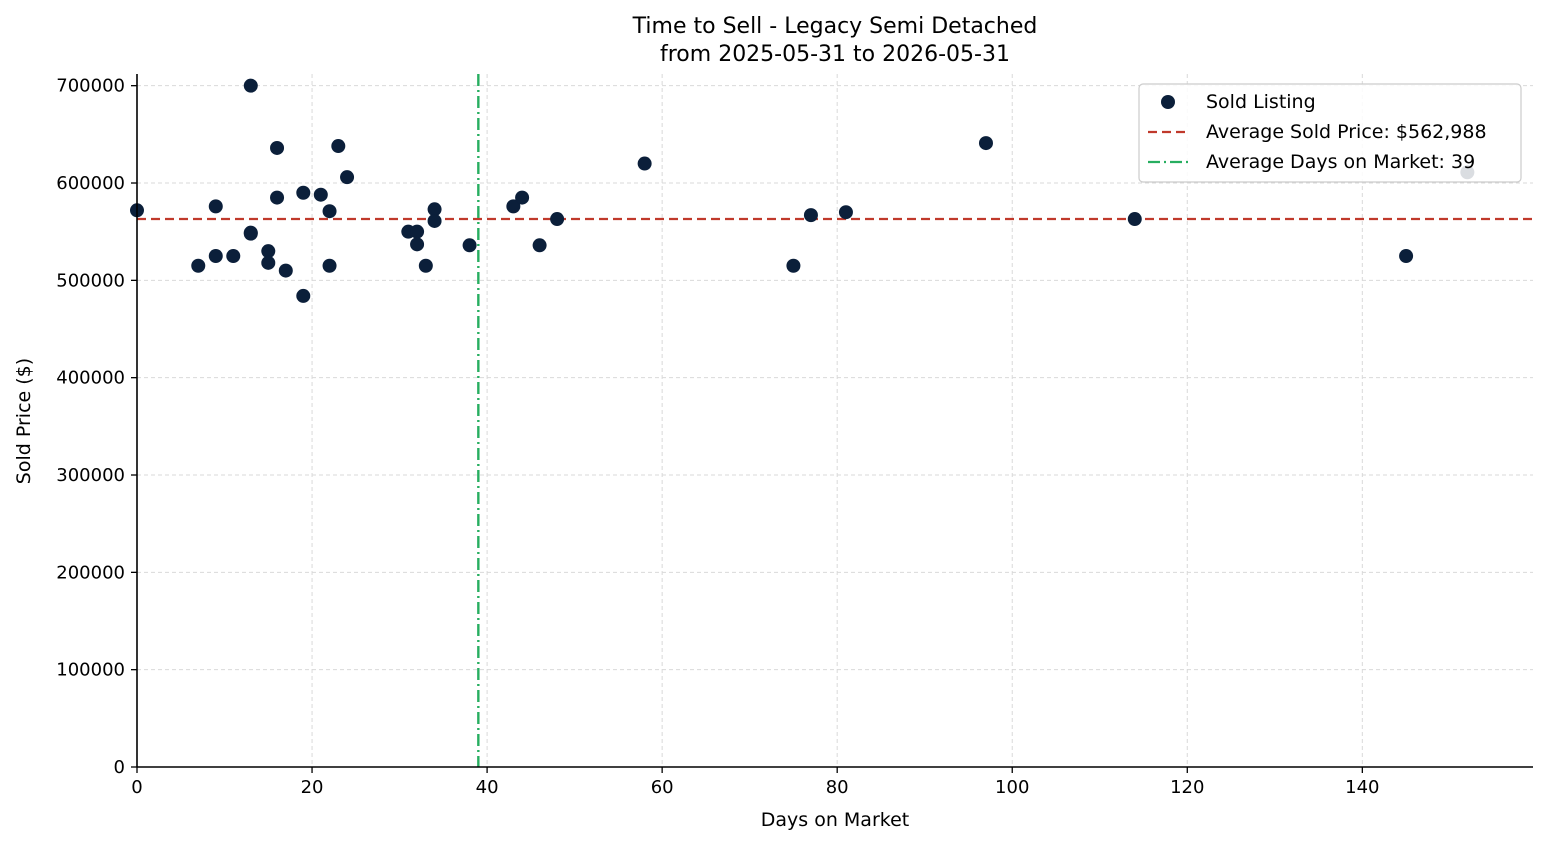 The width and height of the screenshot is (1547, 845). What do you see at coordinates (837, 787) in the screenshot?
I see `x-tick-label: 80` at bounding box center [837, 787].